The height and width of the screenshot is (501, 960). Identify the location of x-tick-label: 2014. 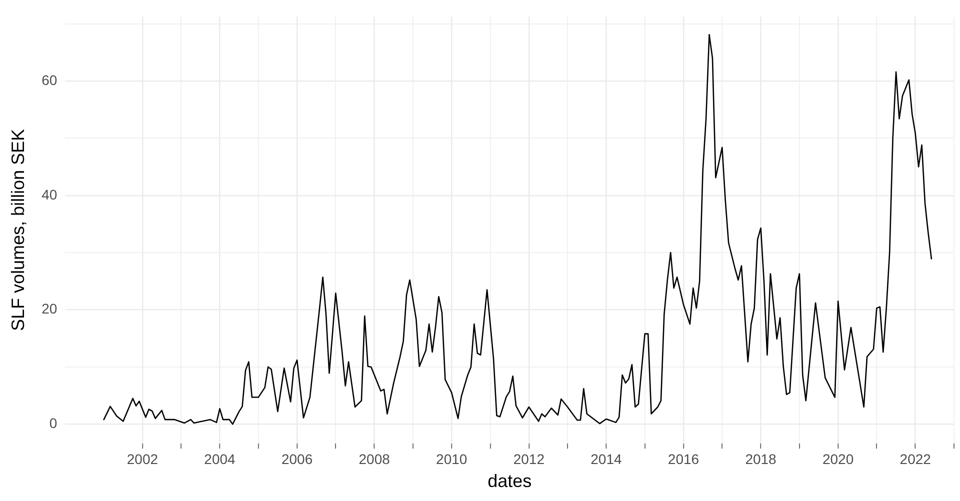
(606, 458).